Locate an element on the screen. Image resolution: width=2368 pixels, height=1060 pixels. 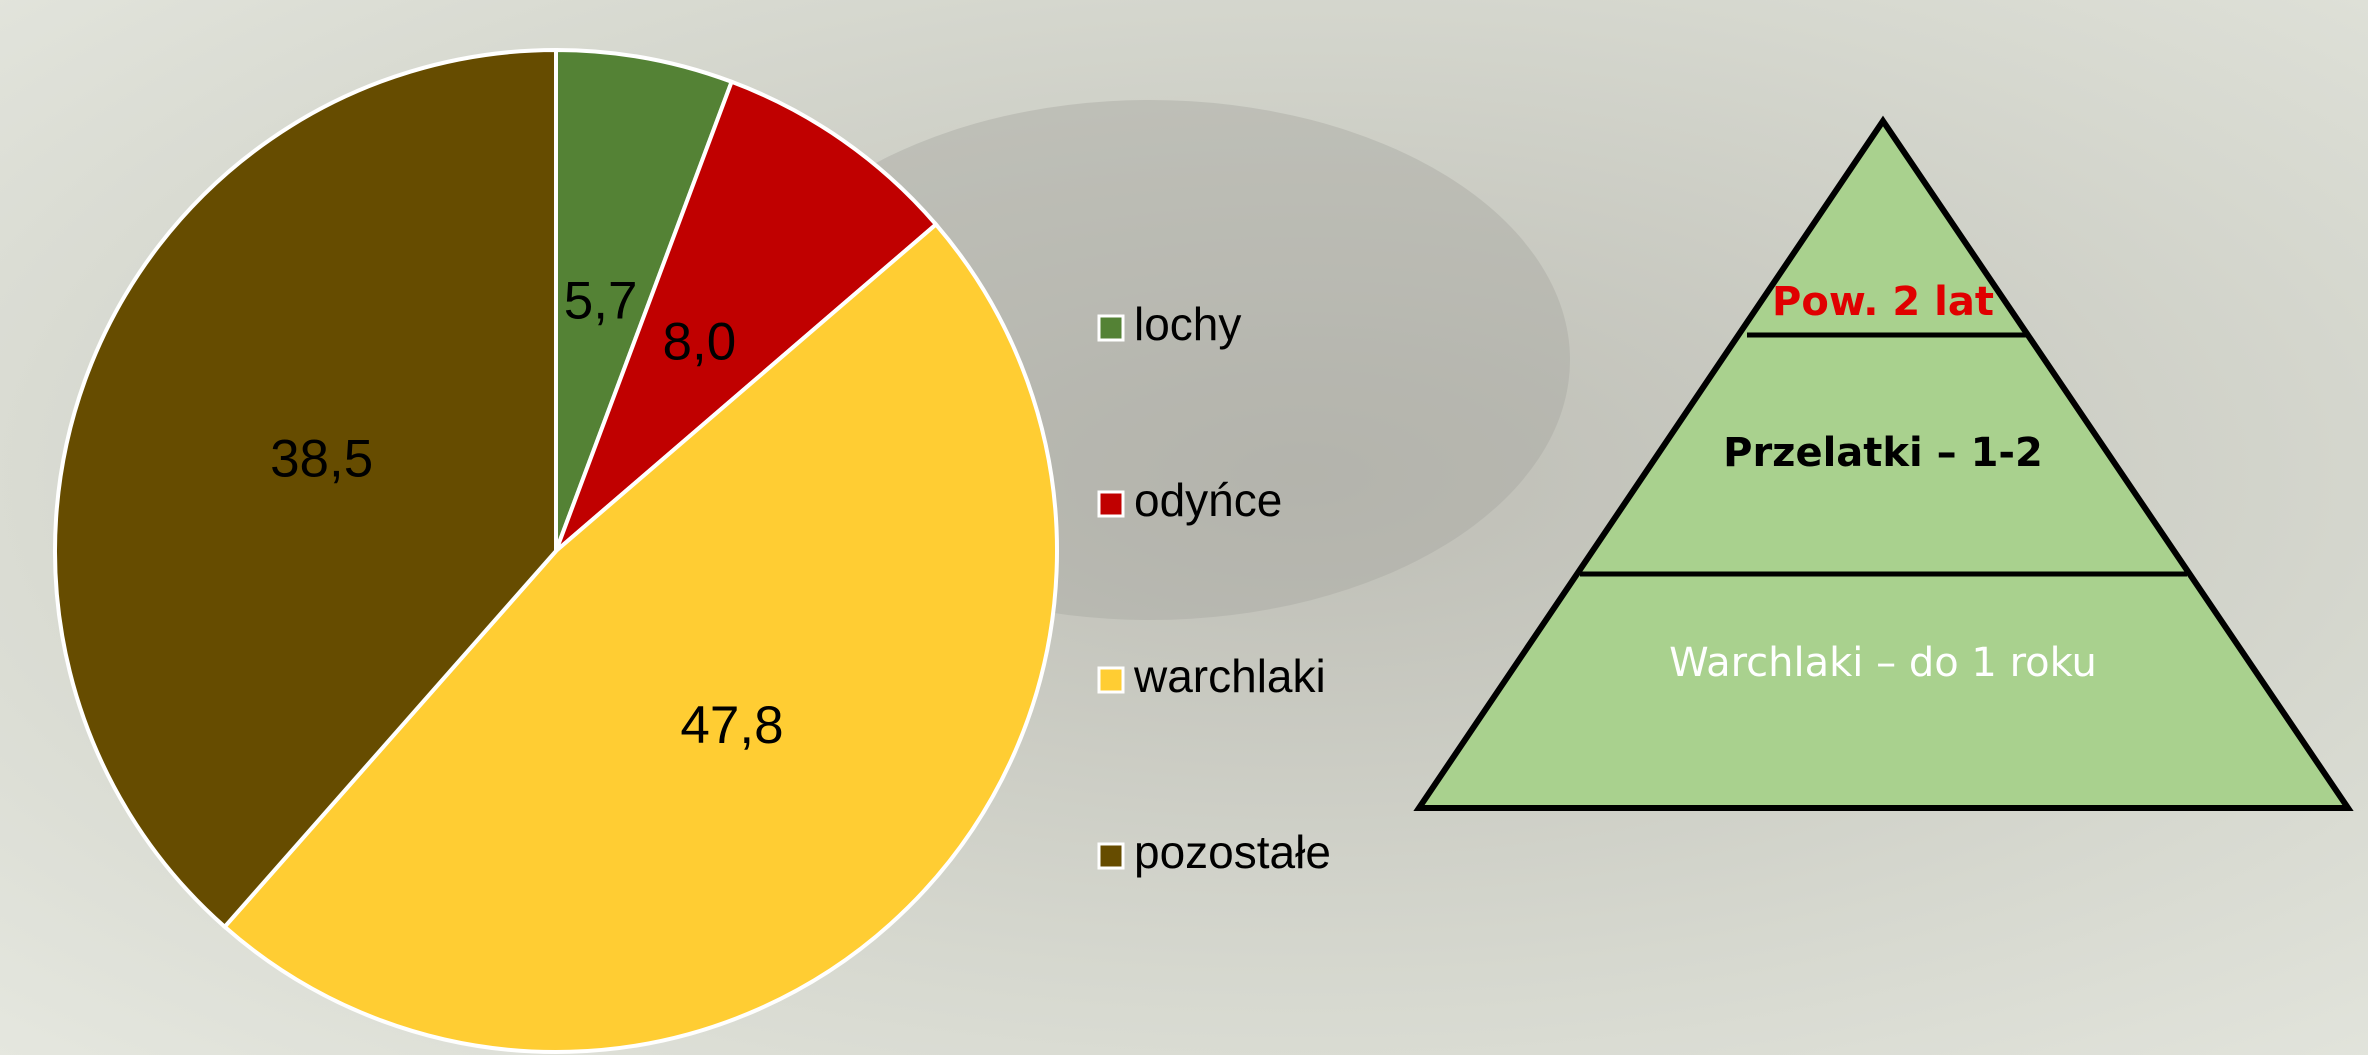
legend-label: lochy is located at coordinates (1187, 324).